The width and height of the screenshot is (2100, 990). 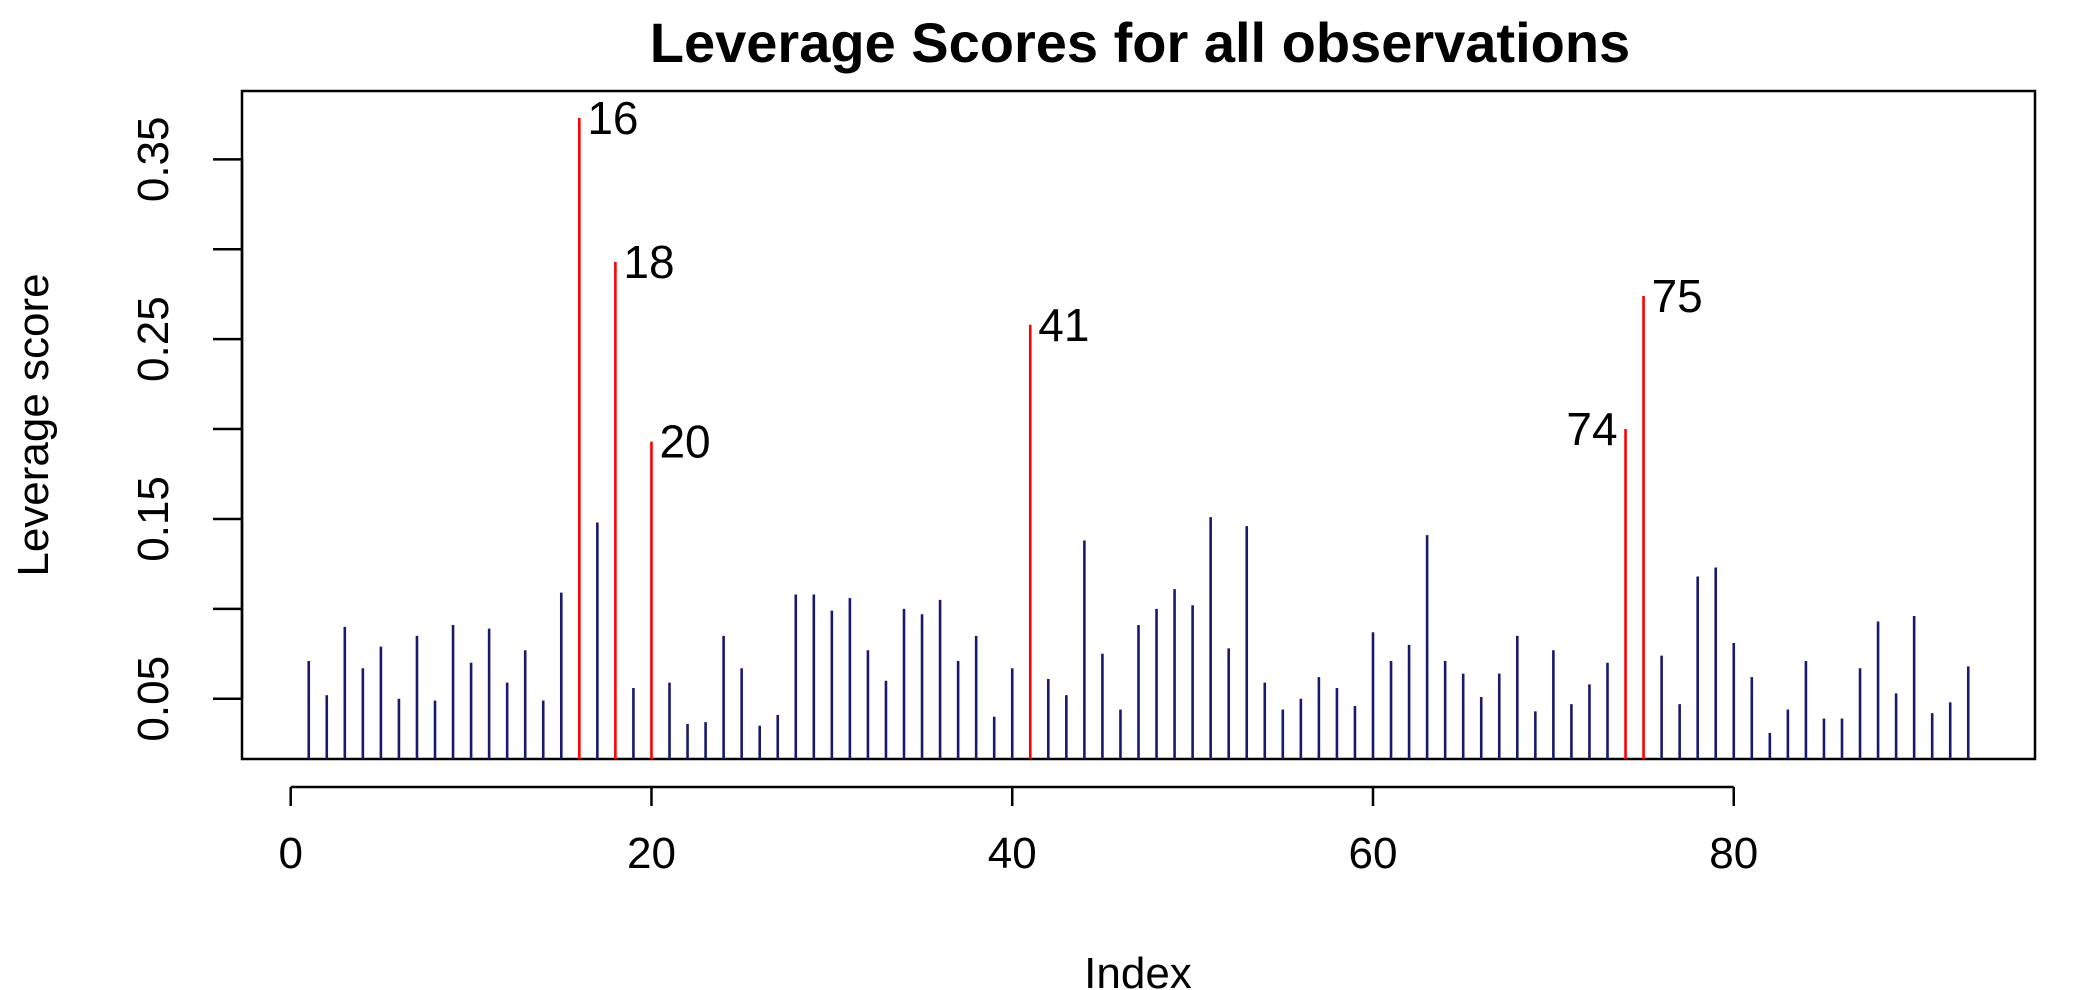 What do you see at coordinates (1138, 969) in the screenshot?
I see `x-axis-label: Index` at bounding box center [1138, 969].